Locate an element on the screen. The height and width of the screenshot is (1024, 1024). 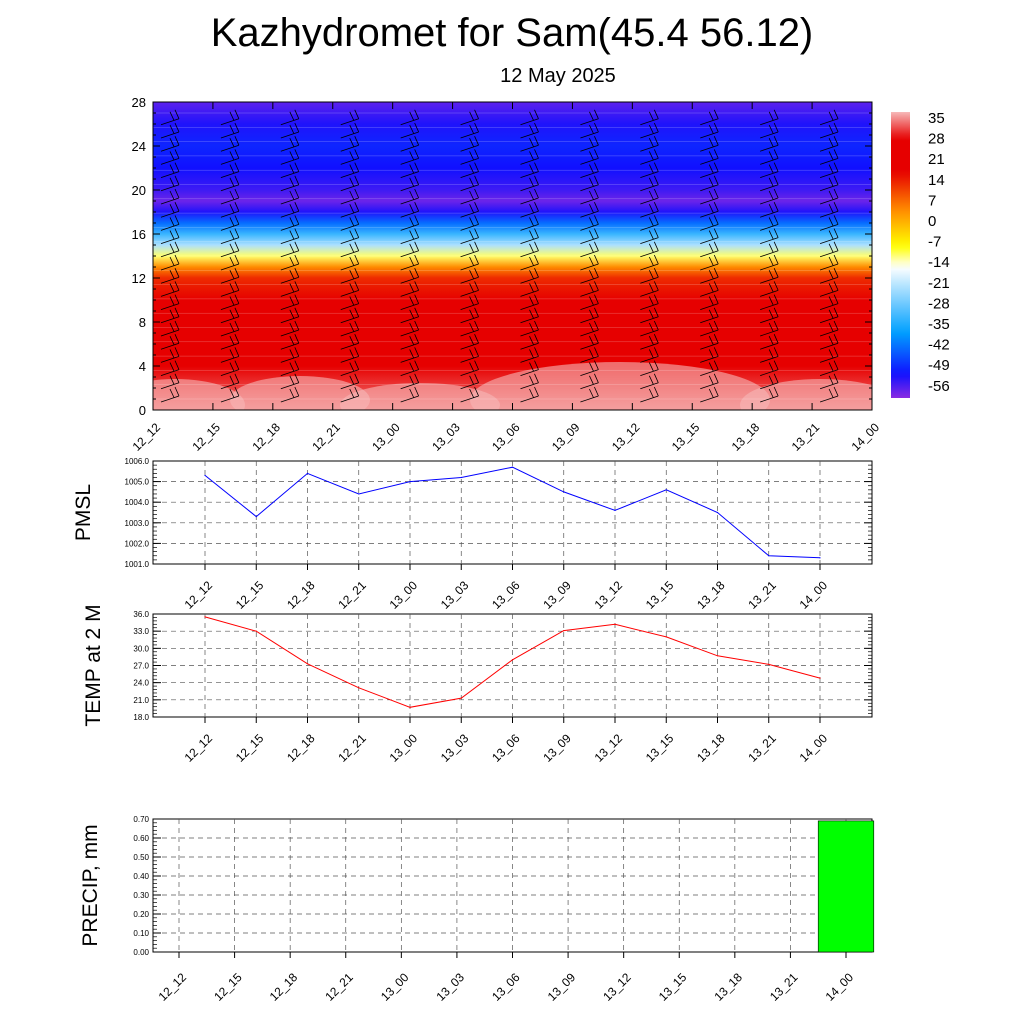
y-tick-label: 0.60 is located at coordinates (141, 838).